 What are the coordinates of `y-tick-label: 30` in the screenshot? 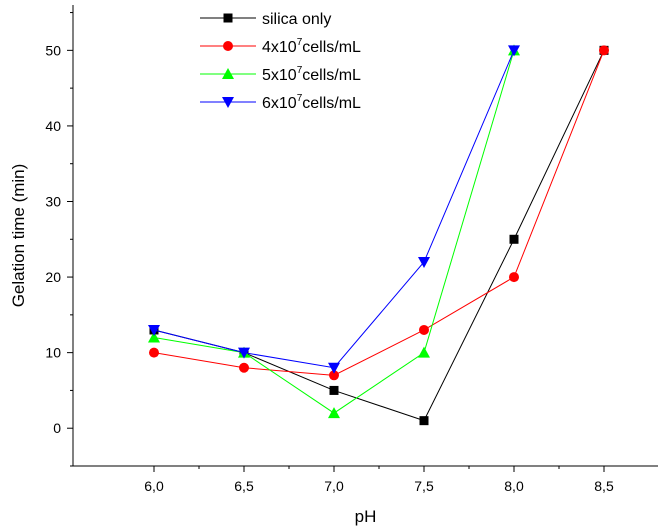 It's located at (53, 201).